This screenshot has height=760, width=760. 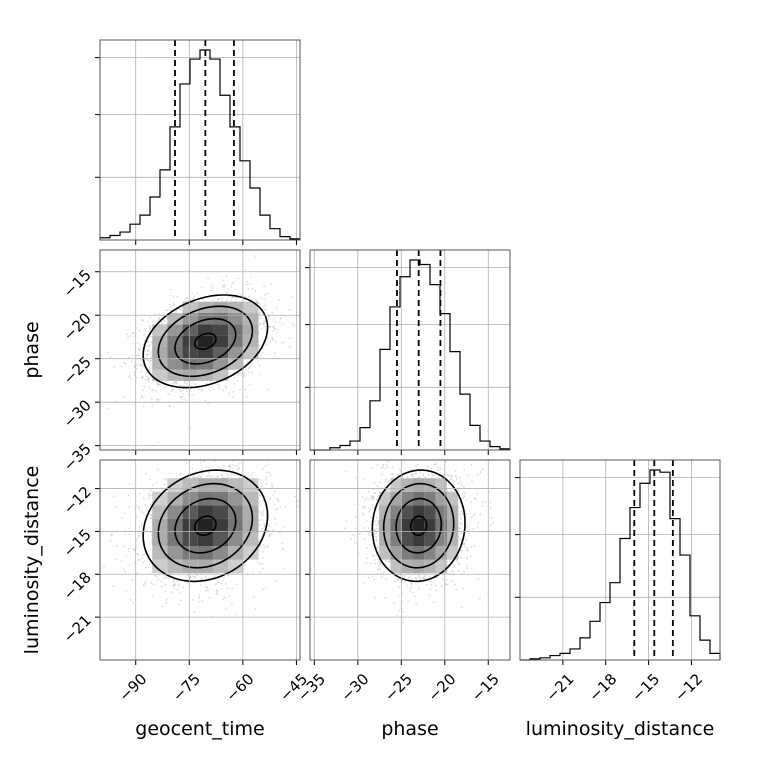 What do you see at coordinates (620, 560) in the screenshot?
I see `histogram-panel-luminosity_distance-frame` at bounding box center [620, 560].